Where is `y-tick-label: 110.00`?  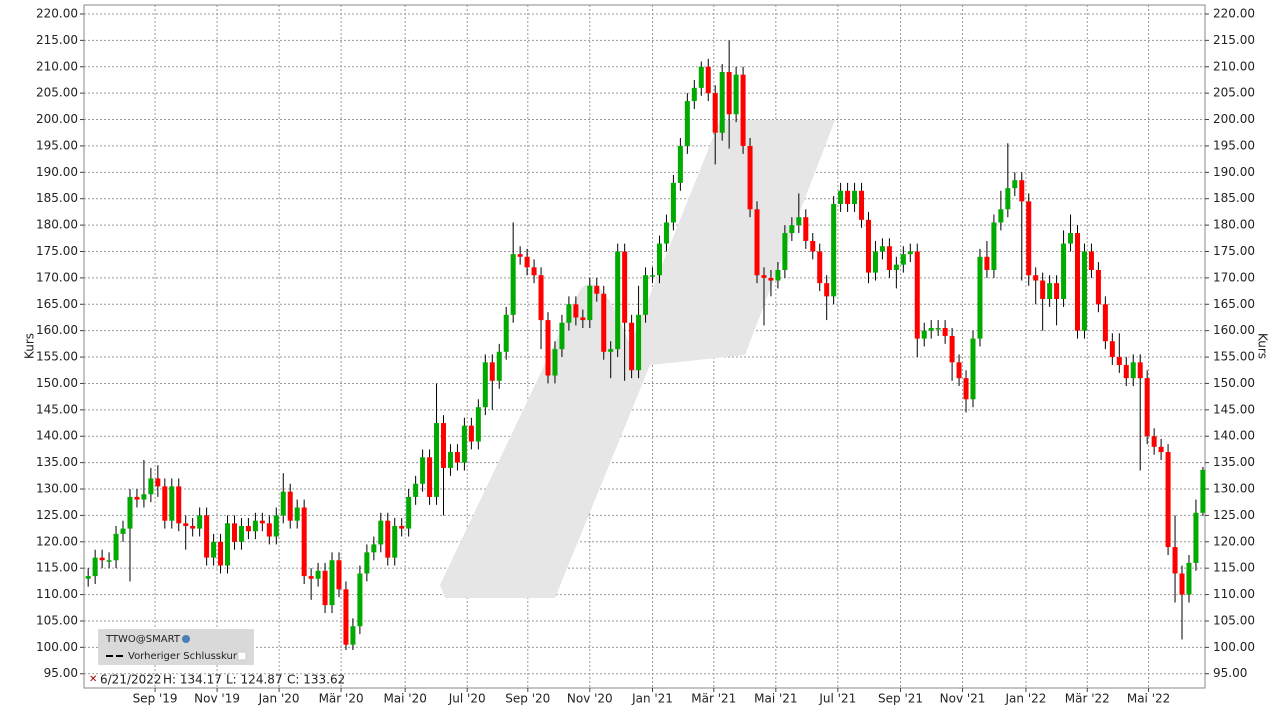 y-tick-label: 110.00 is located at coordinates (57, 594).